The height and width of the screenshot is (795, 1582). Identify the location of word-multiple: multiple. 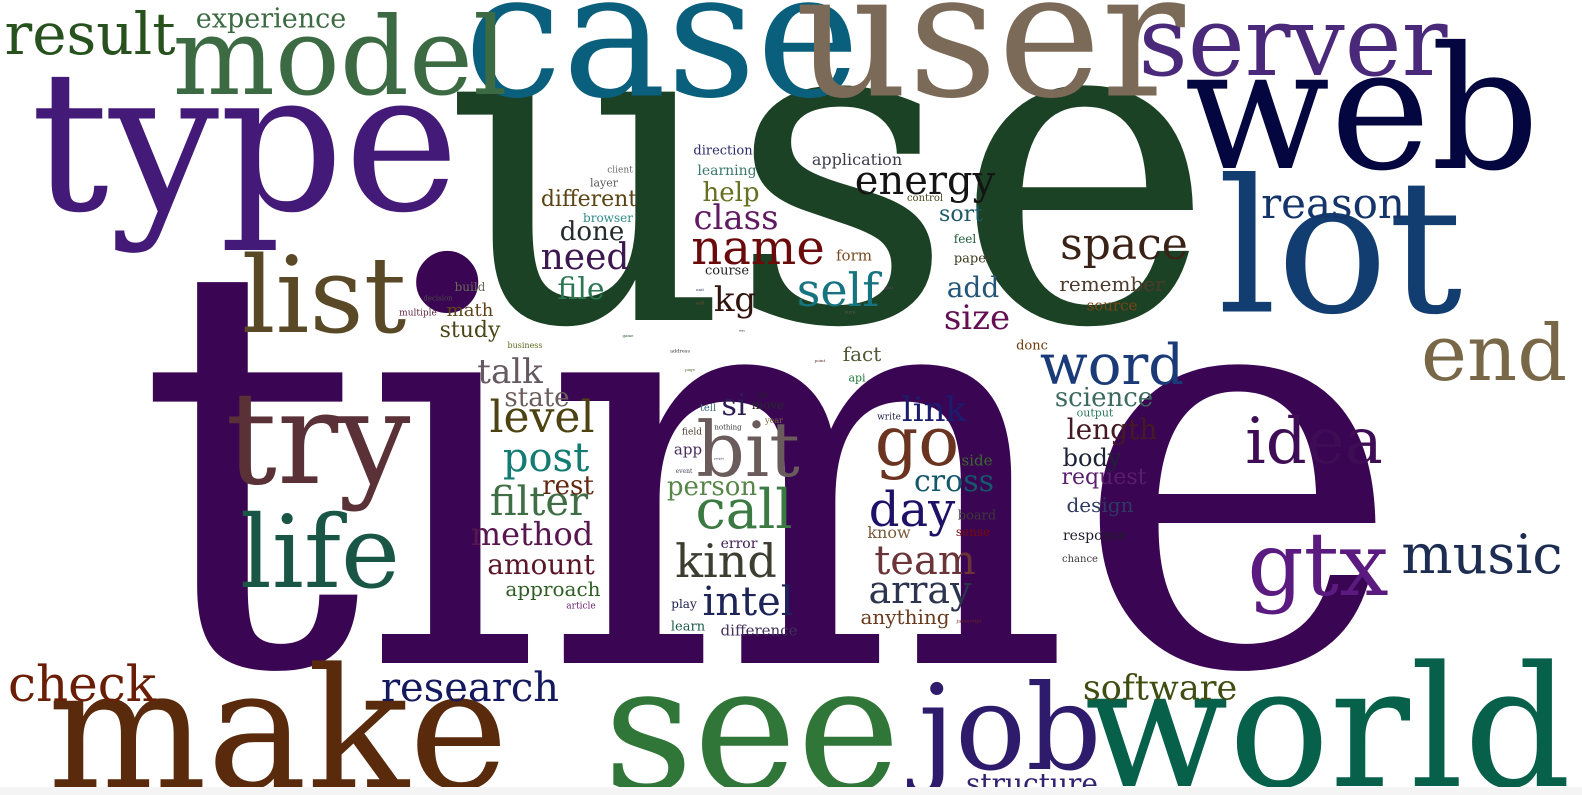
(418, 313).